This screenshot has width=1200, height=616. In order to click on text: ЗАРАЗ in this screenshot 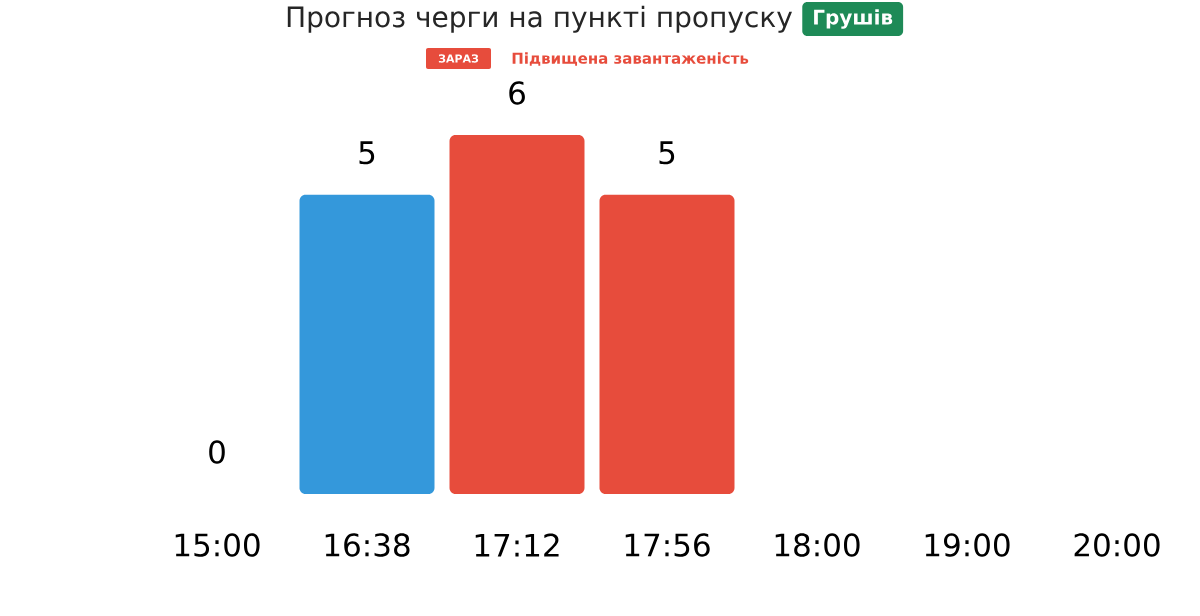, I will do `click(458, 58)`.